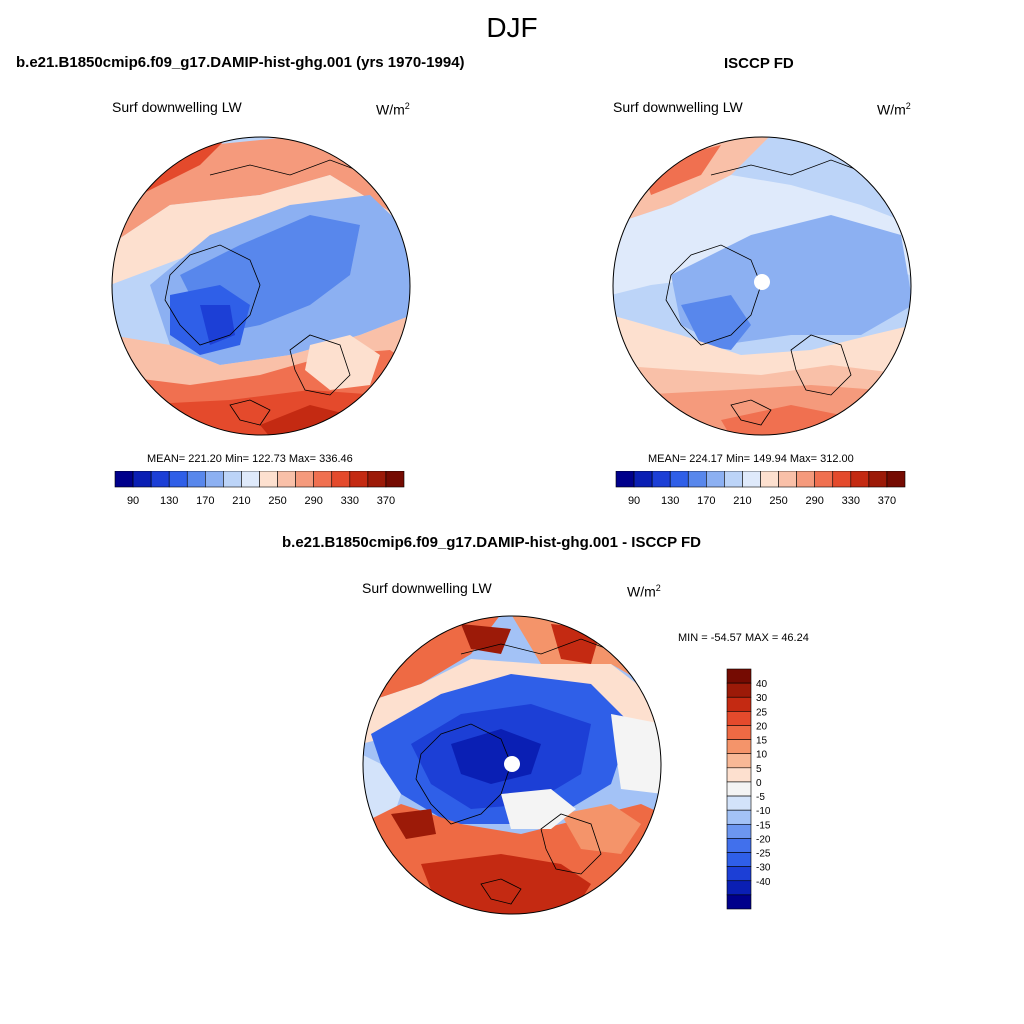 This screenshot has width=1024, height=1024. Describe the element at coordinates (763, 854) in the screenshot. I see `colorbar-tick-label: -25` at that location.